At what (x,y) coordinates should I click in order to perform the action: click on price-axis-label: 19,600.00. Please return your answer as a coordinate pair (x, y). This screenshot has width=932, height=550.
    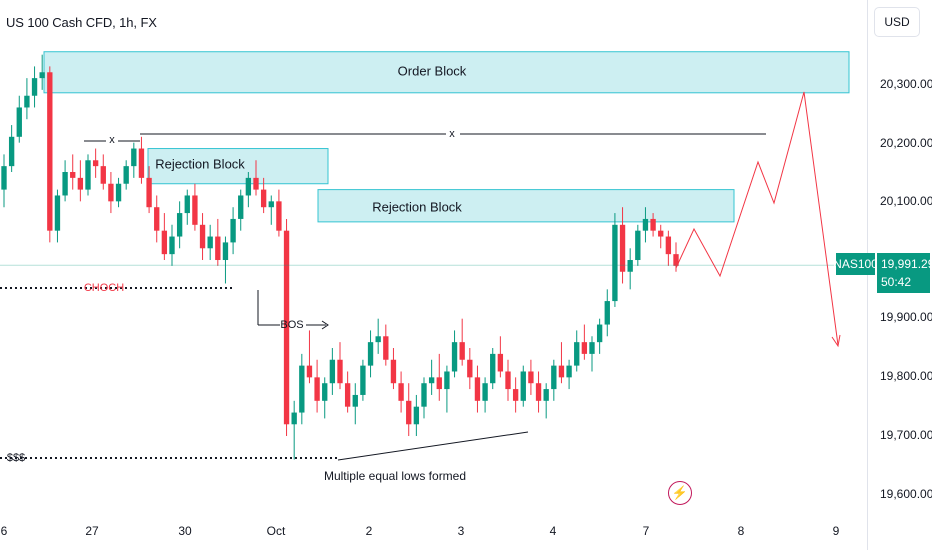
    Looking at the image, I should click on (906, 494).